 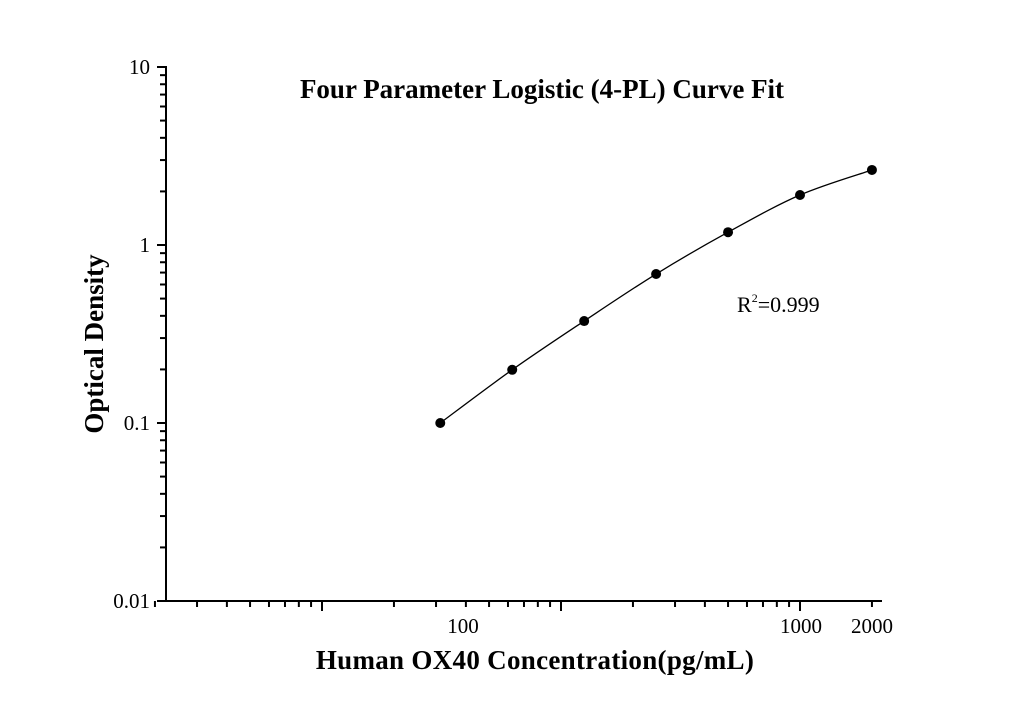 I want to click on r2-superscript: 2, so click(x=754, y=297).